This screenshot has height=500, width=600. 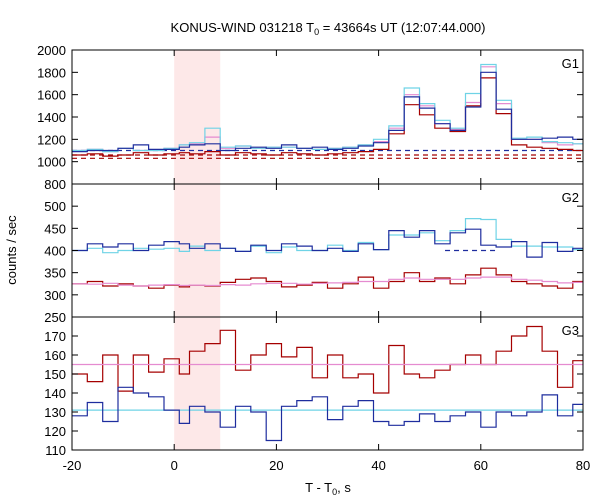 What do you see at coordinates (570, 197) in the screenshot?
I see `panel-label-g2: G2` at bounding box center [570, 197].